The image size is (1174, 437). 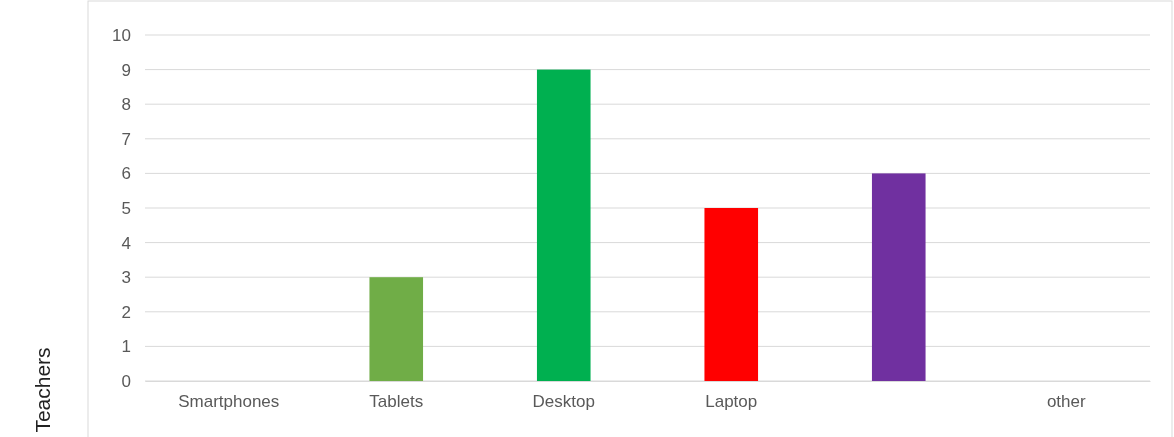 What do you see at coordinates (126, 139) in the screenshot?
I see `y-tick-label: 7` at bounding box center [126, 139].